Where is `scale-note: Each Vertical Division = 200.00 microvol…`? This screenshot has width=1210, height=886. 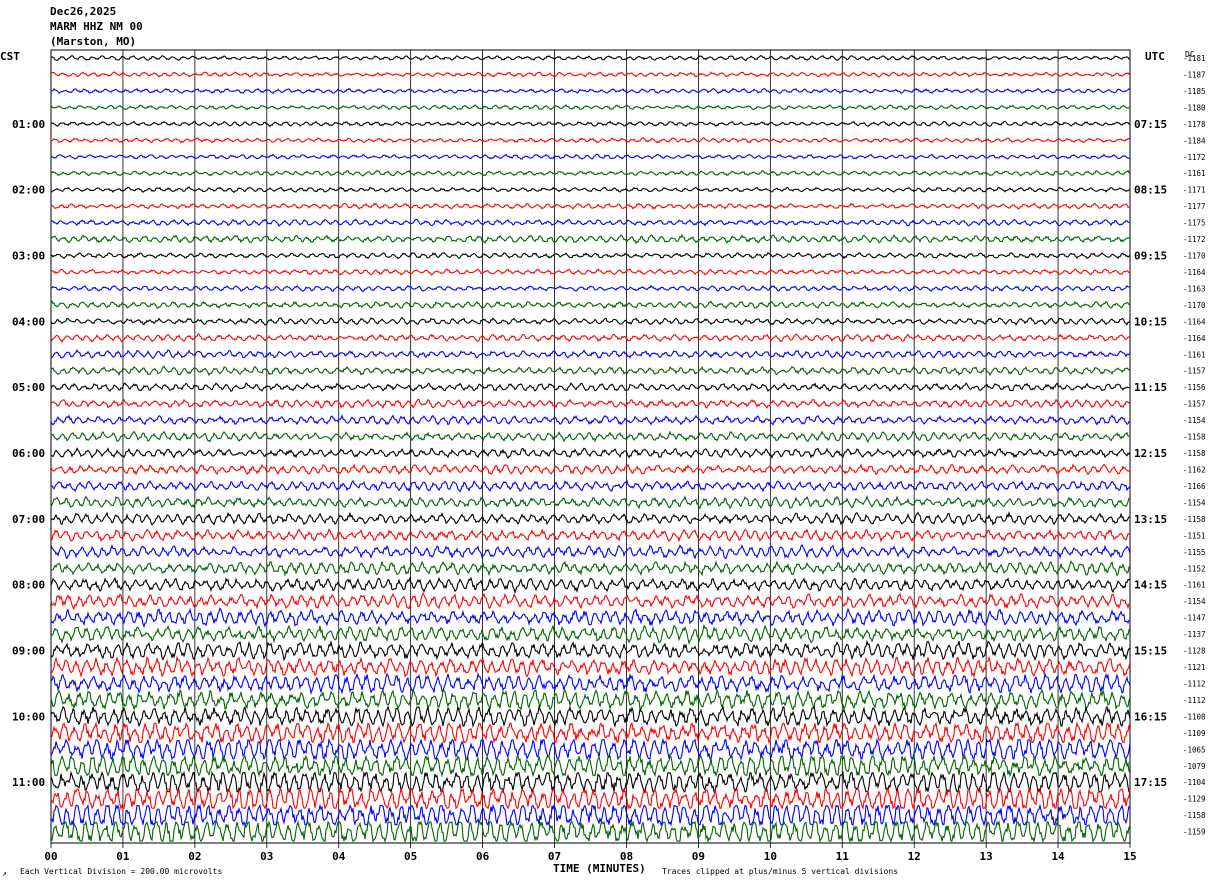
scale-note: Each Vertical Division = 200.00 microvol… is located at coordinates (121, 871).